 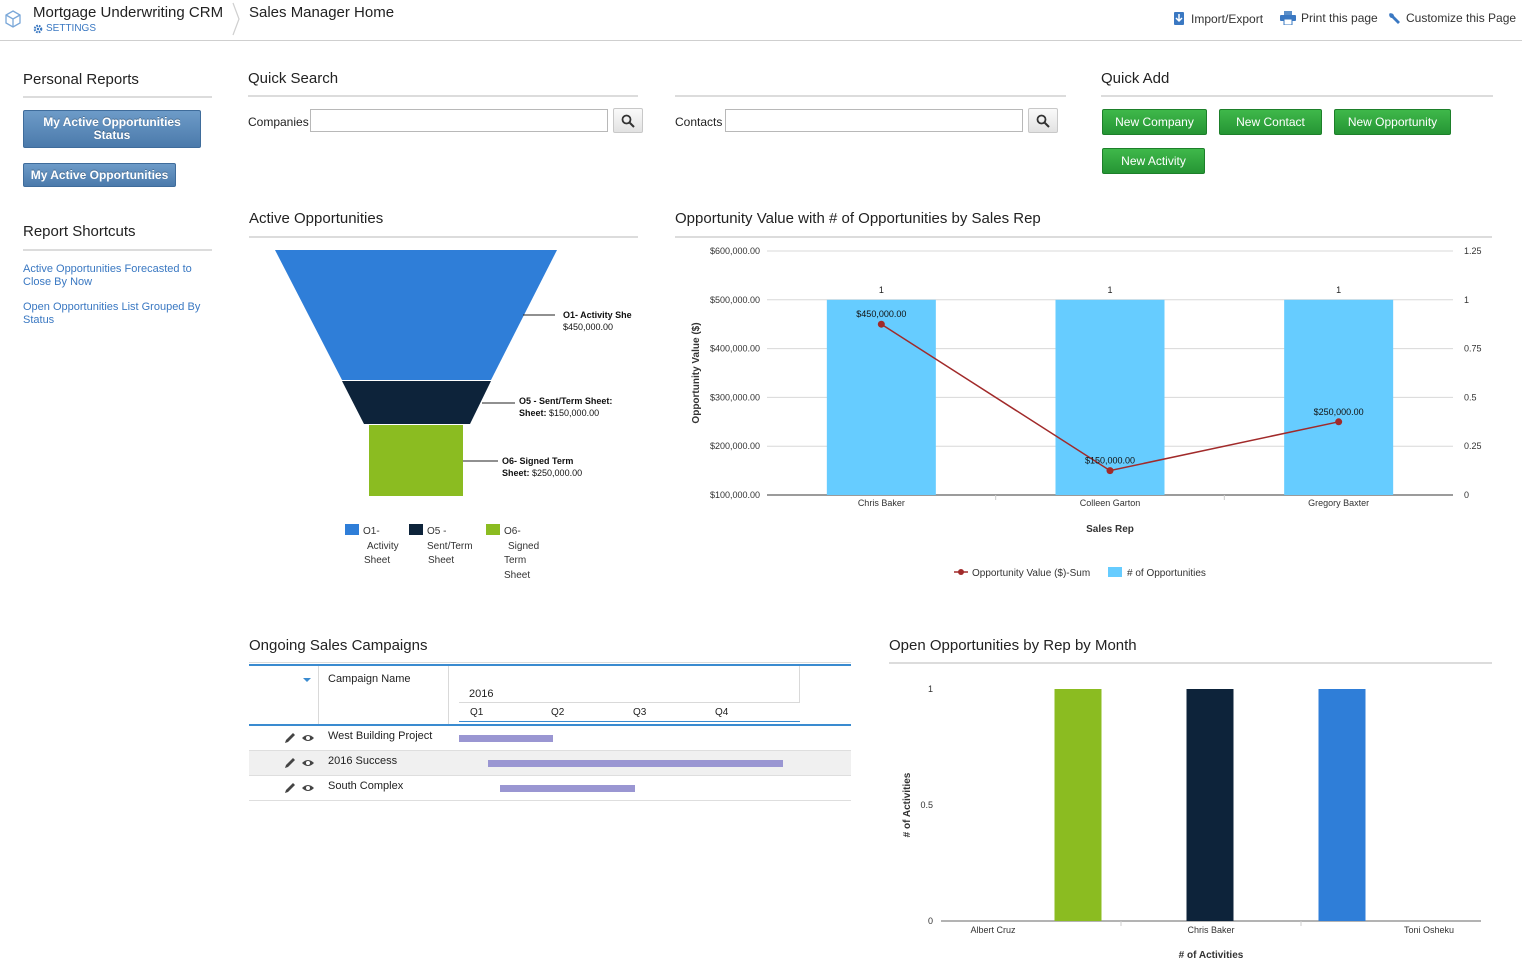 What do you see at coordinates (448, 695) in the screenshot?
I see `column-divider` at bounding box center [448, 695].